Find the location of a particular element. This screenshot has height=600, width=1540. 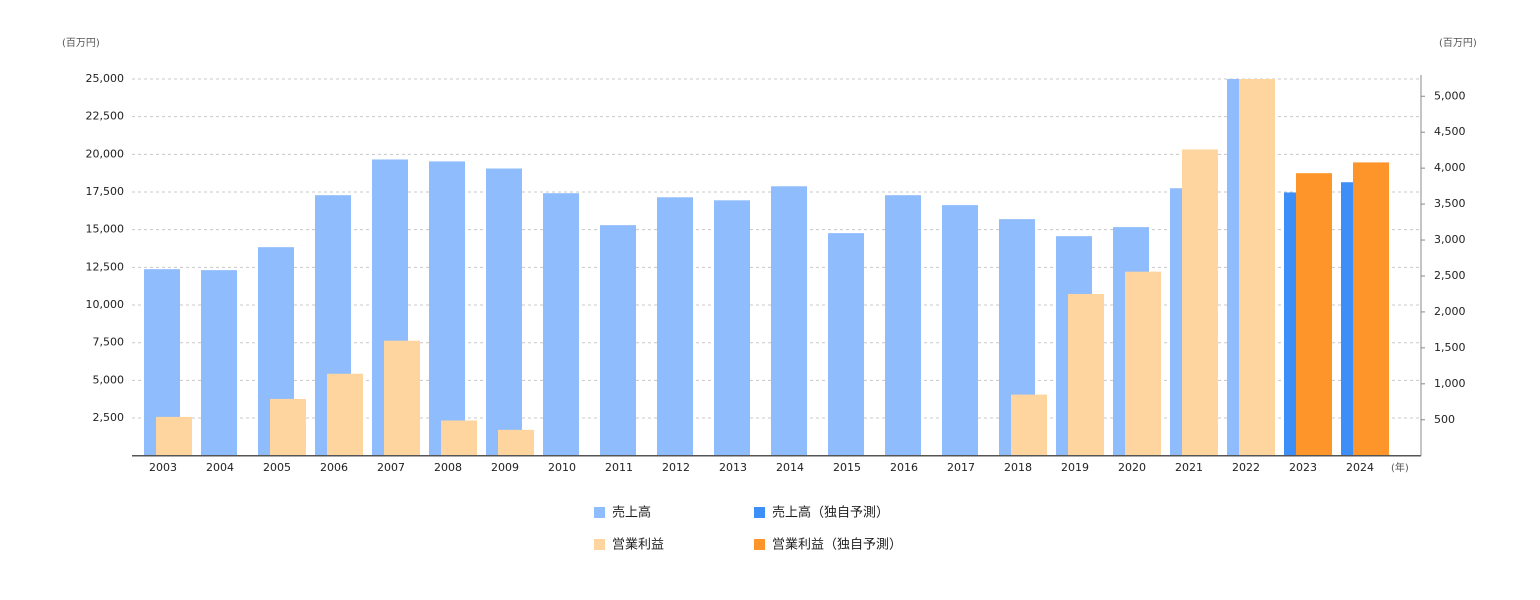

x-tick-label: 2007 is located at coordinates (391, 467).